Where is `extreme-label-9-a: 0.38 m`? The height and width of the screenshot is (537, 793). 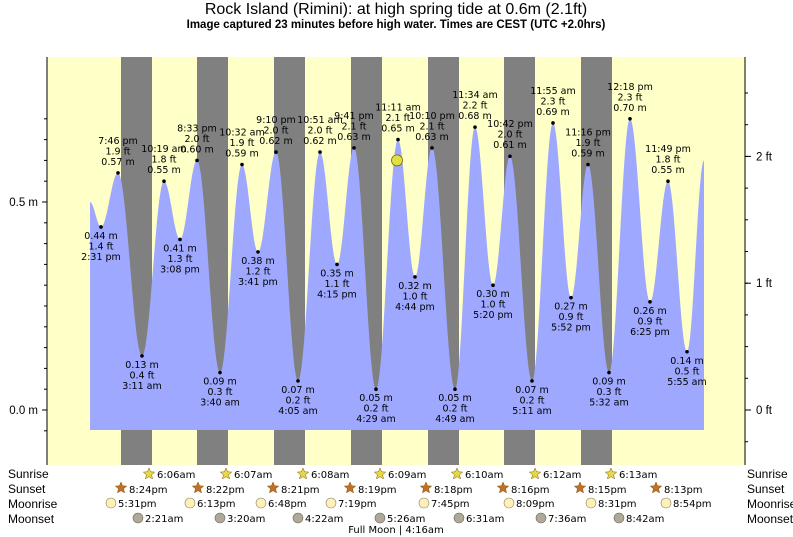
extreme-label-9-a: 0.38 m is located at coordinates (257, 261).